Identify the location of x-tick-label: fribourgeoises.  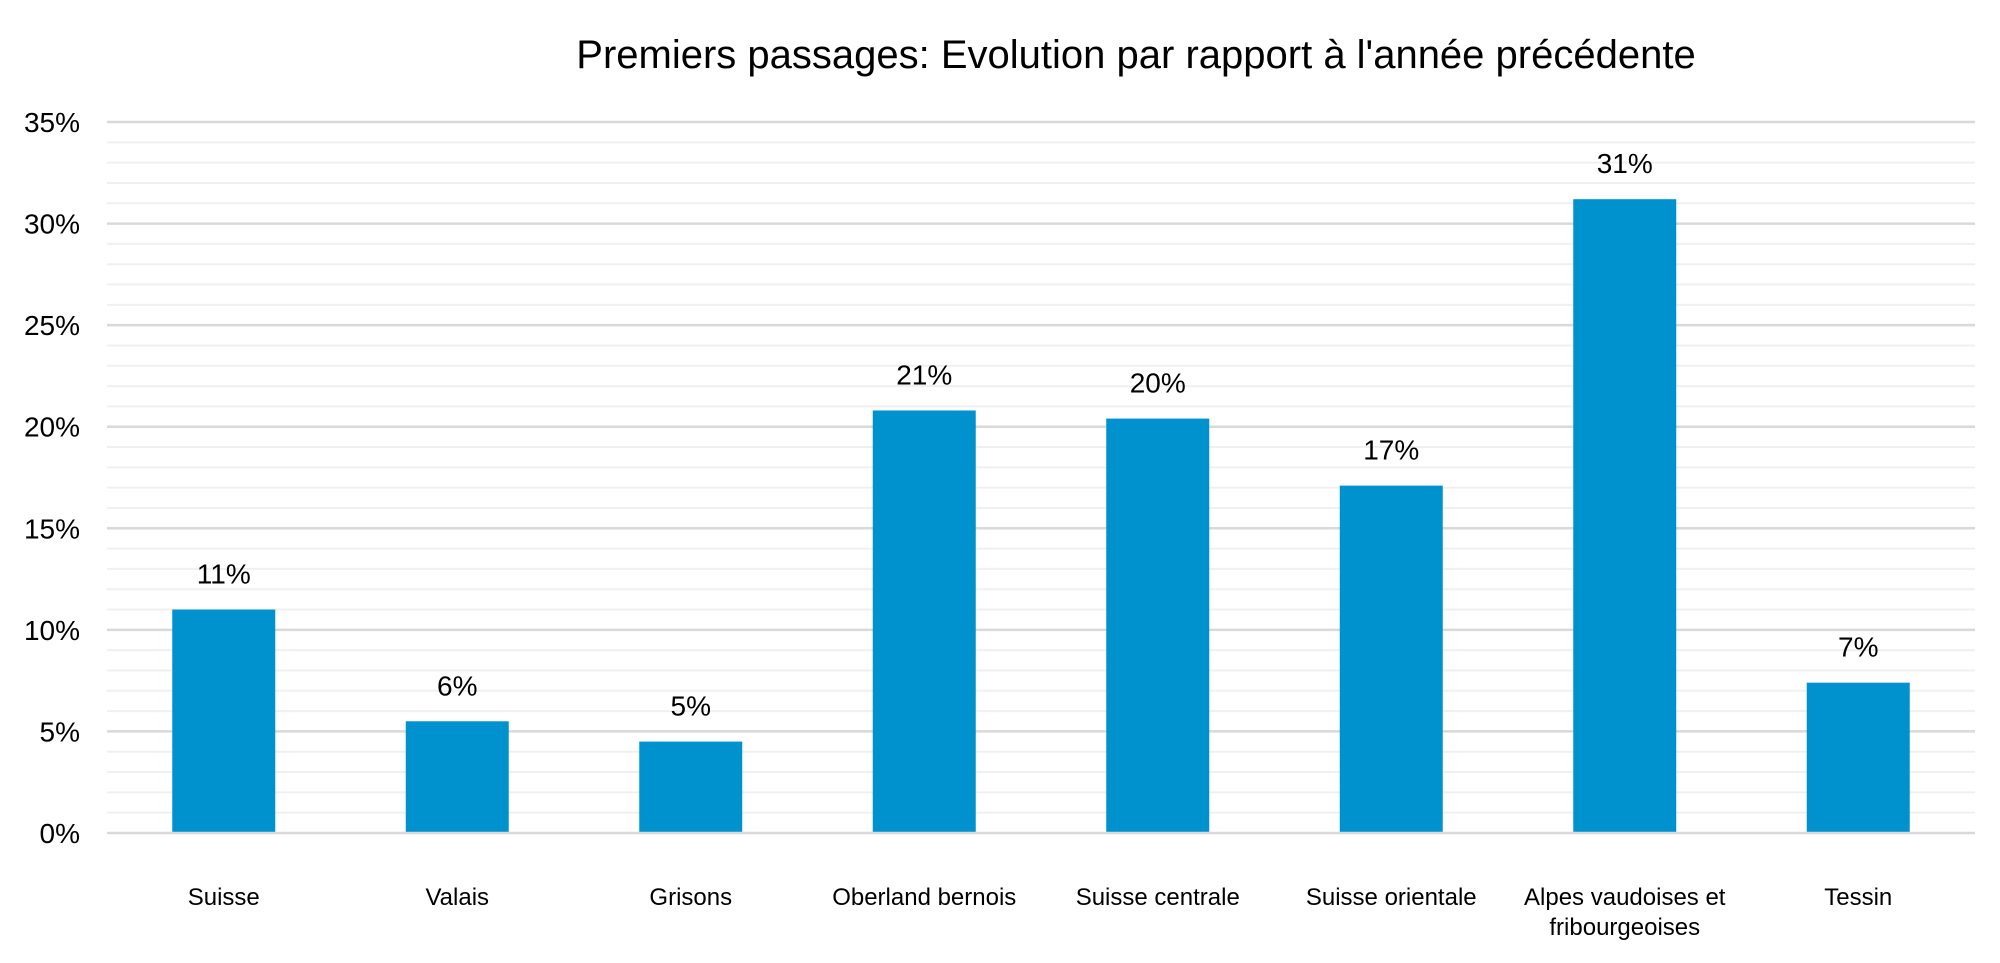
(1624, 927).